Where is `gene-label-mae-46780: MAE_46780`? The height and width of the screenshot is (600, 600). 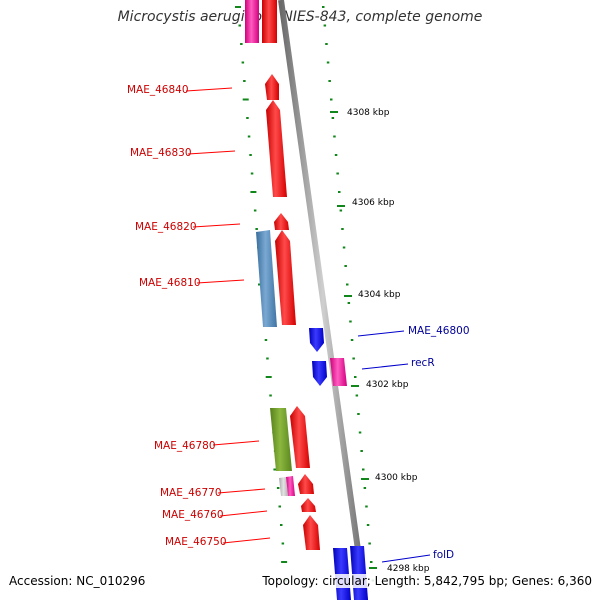
gene-label-mae-46780: MAE_46780 is located at coordinates (185, 446).